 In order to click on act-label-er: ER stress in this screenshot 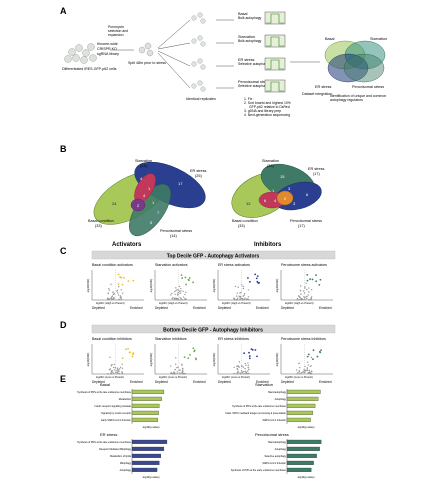, I will do `click(198, 171)`.